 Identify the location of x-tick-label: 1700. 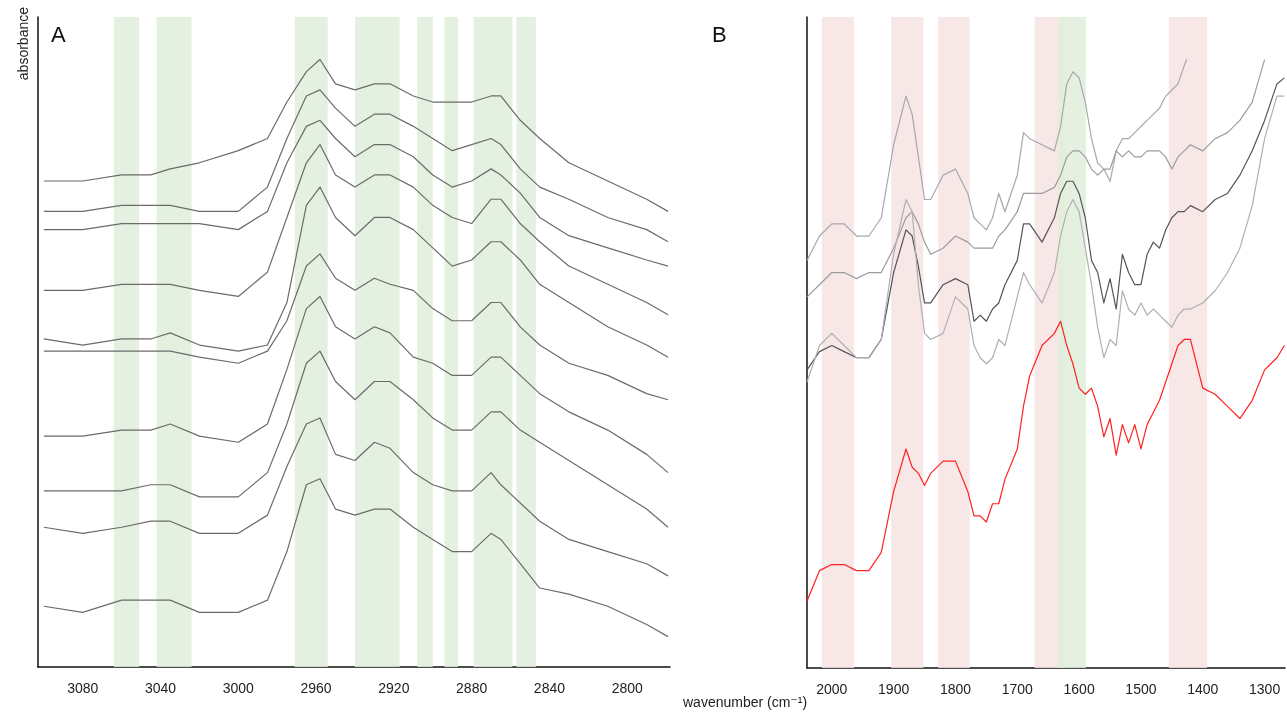
(1017, 689).